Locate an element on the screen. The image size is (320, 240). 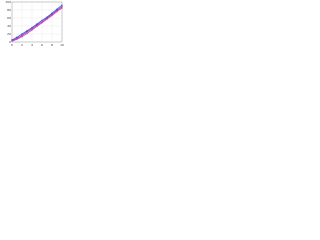
x-tick-label: 8 is located at coordinates (52, 45).